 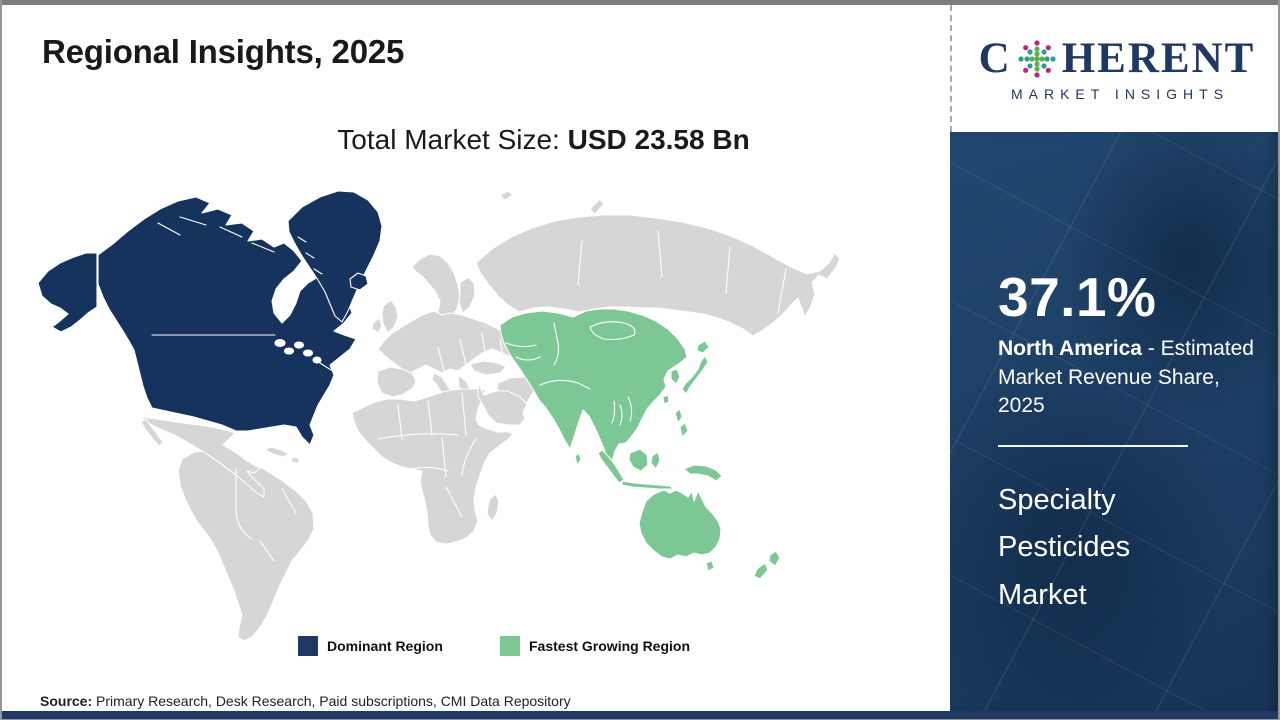 What do you see at coordinates (266, 515) in the screenshot?
I see `south-america-borders` at bounding box center [266, 515].